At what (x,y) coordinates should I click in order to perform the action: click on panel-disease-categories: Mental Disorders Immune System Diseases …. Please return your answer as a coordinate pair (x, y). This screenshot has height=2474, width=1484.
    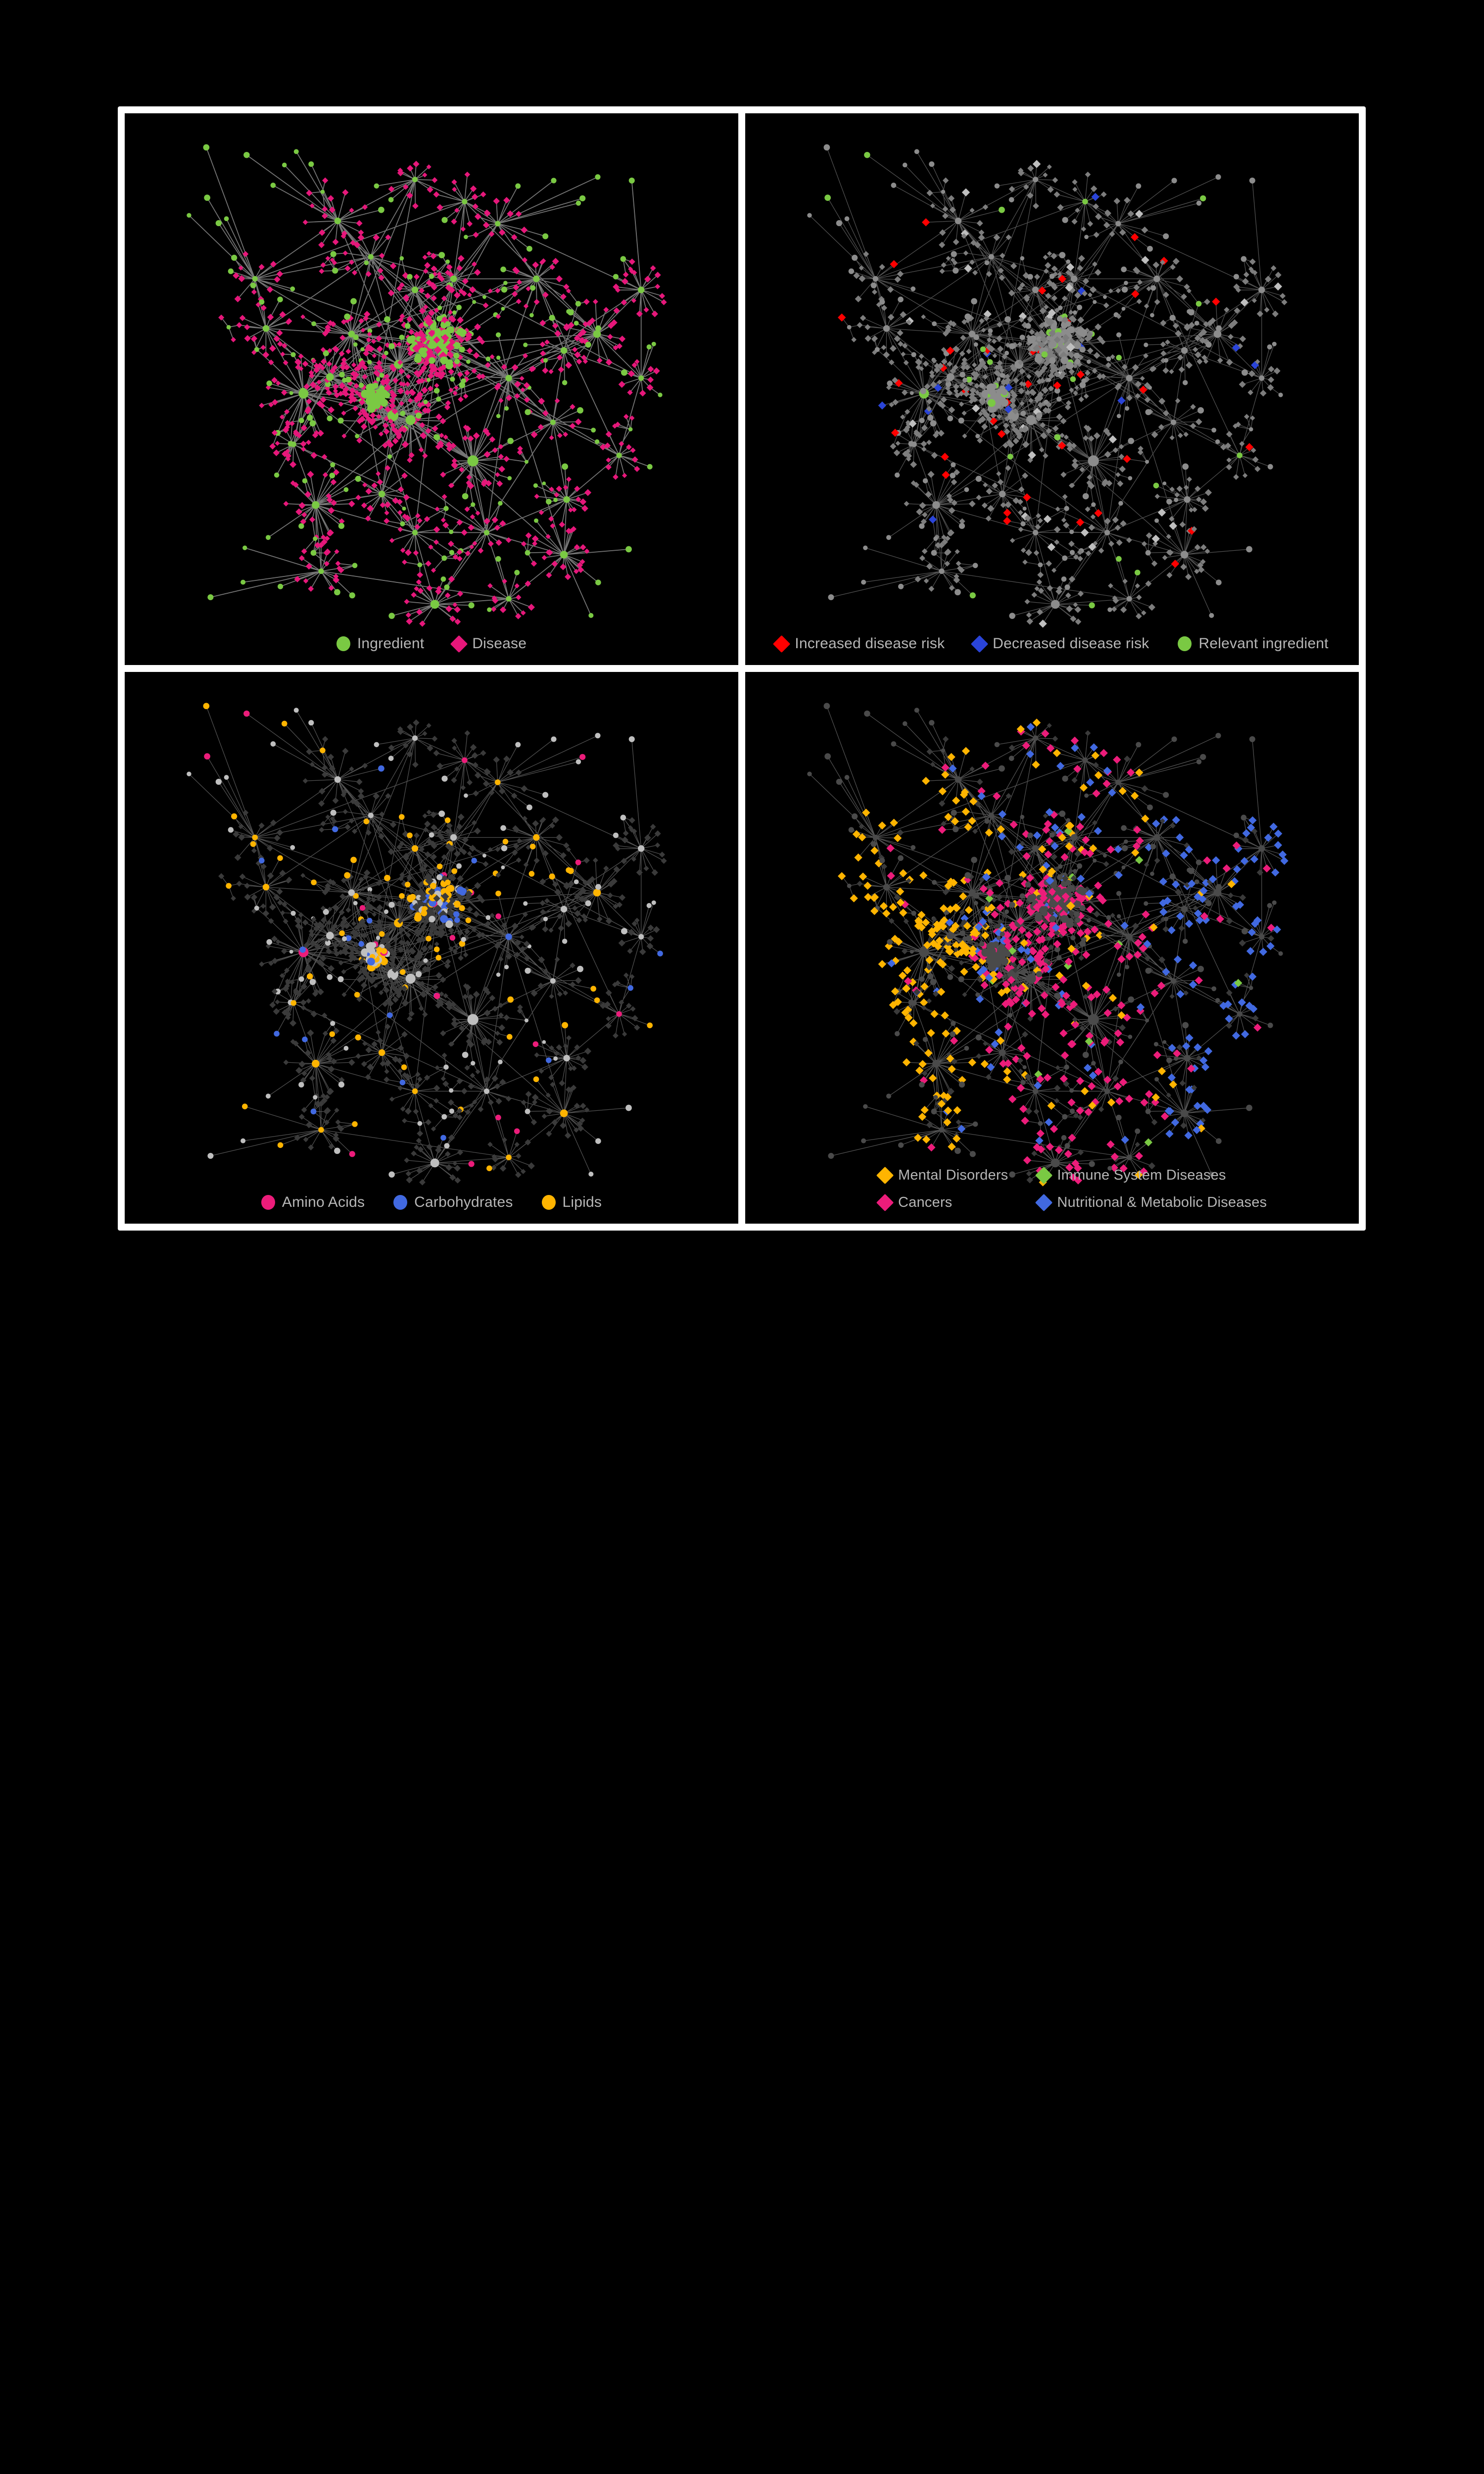
    Looking at the image, I should click on (1052, 948).